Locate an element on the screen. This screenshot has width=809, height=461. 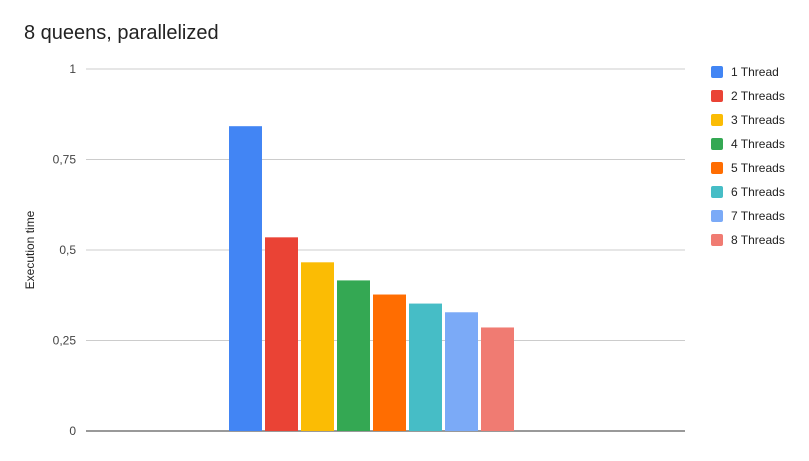
legend-item: 5 Threads is located at coordinates (758, 168).